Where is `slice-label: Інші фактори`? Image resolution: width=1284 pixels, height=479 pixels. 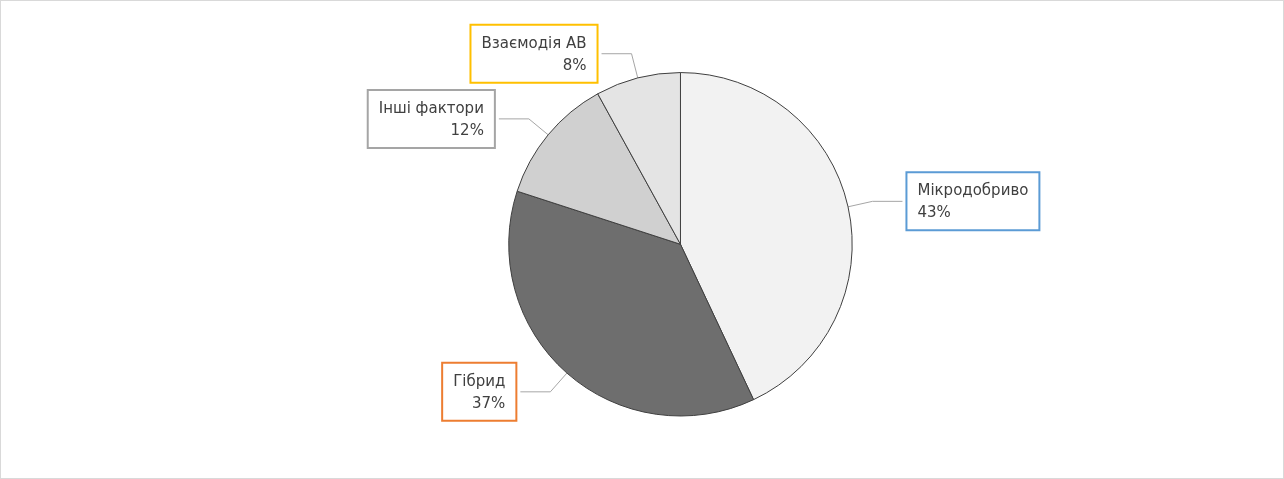
slice-label: Інші фактори is located at coordinates (431, 107).